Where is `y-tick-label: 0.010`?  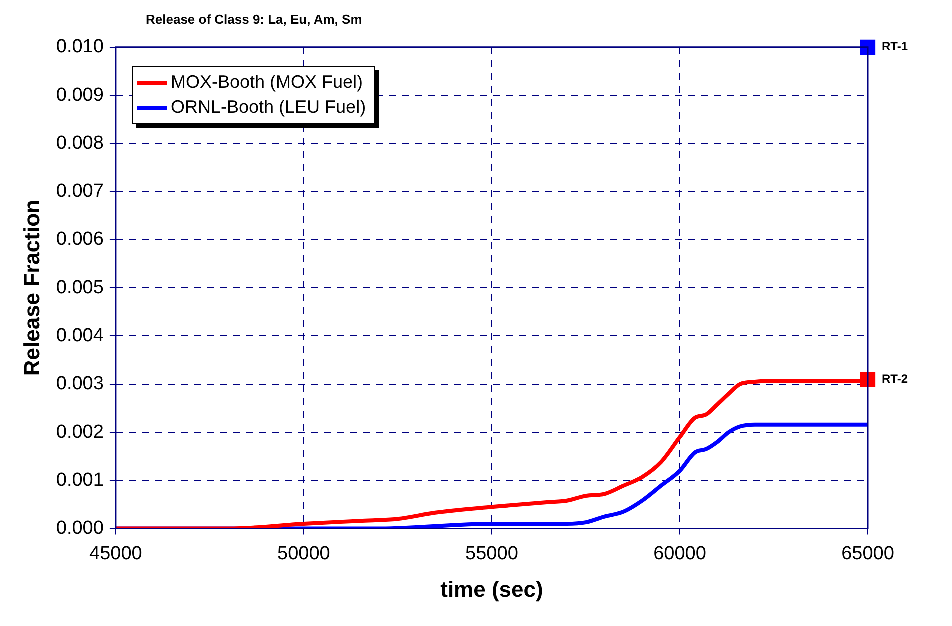 y-tick-label: 0.010 is located at coordinates (80, 47).